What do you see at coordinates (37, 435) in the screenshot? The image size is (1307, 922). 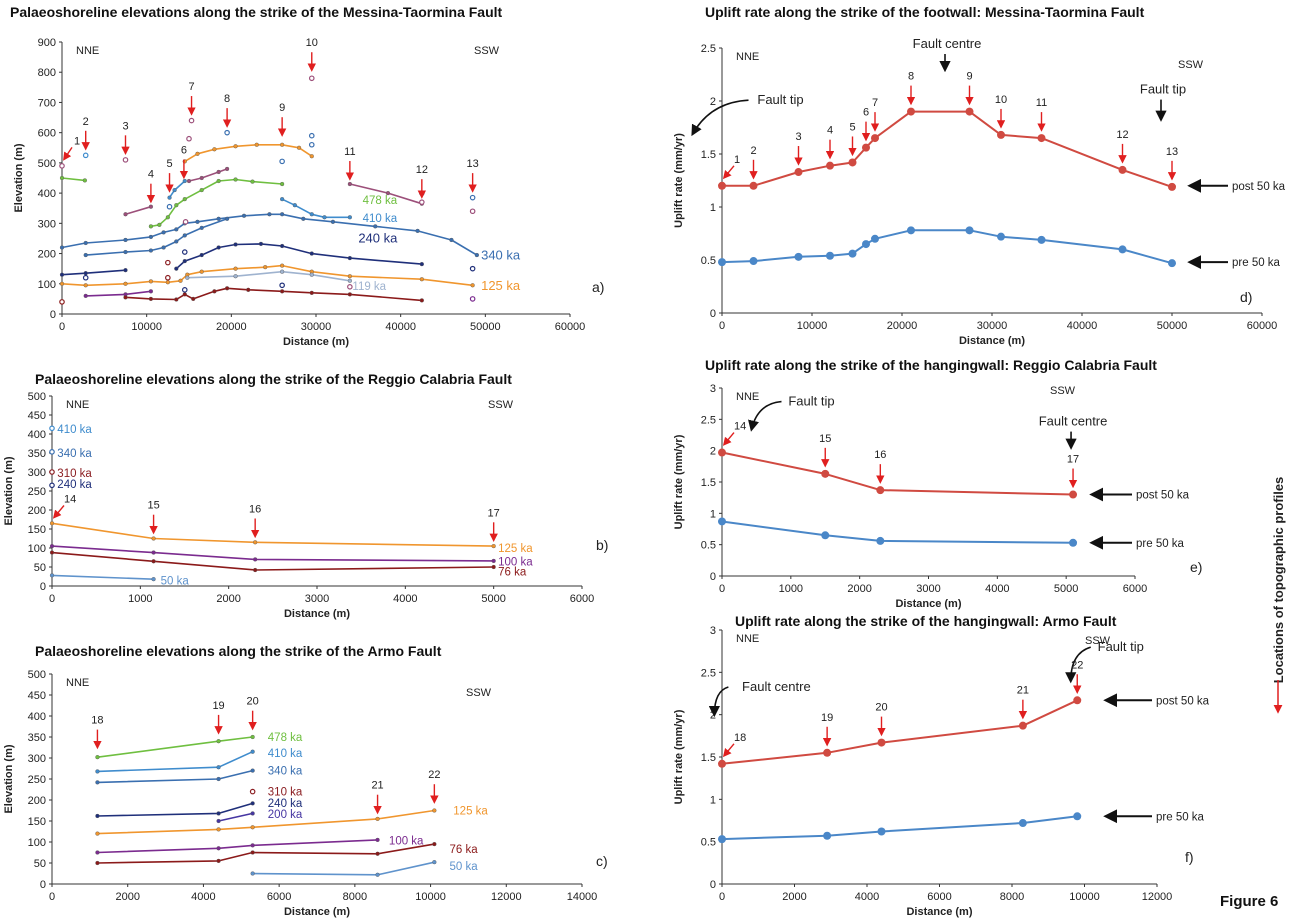 I see `y-tick-label: 400` at bounding box center [37, 435].